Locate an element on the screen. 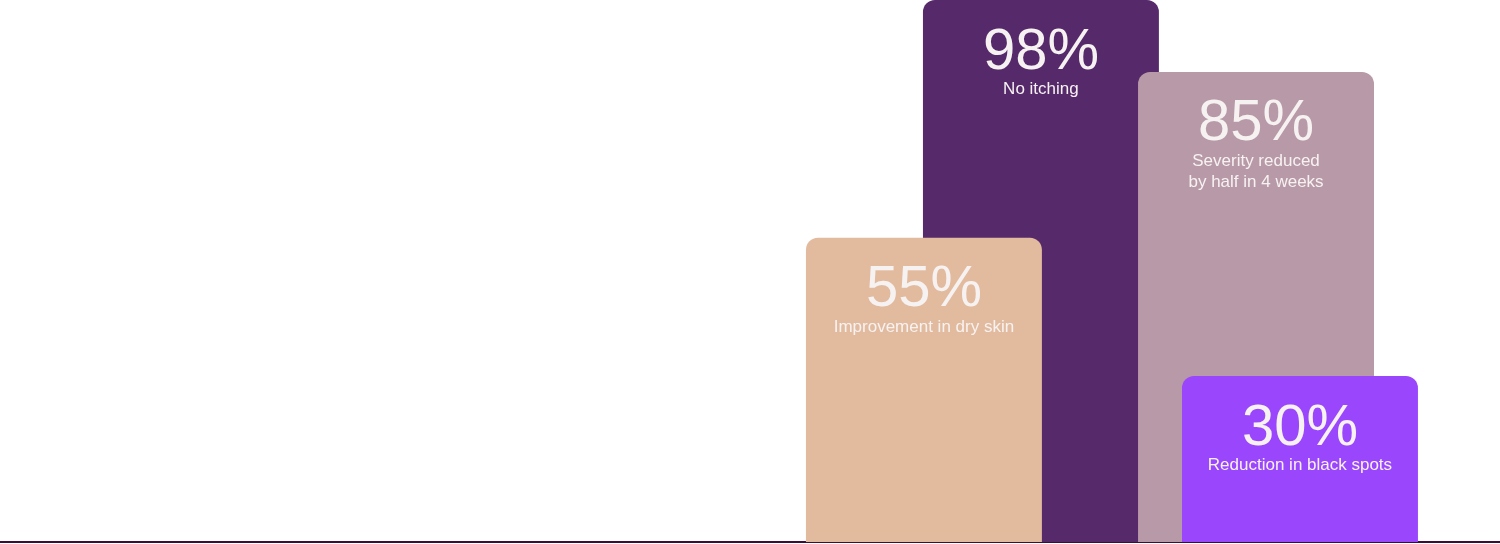 This screenshot has width=1500, height=544. data-label: 30% is located at coordinates (1300, 424).